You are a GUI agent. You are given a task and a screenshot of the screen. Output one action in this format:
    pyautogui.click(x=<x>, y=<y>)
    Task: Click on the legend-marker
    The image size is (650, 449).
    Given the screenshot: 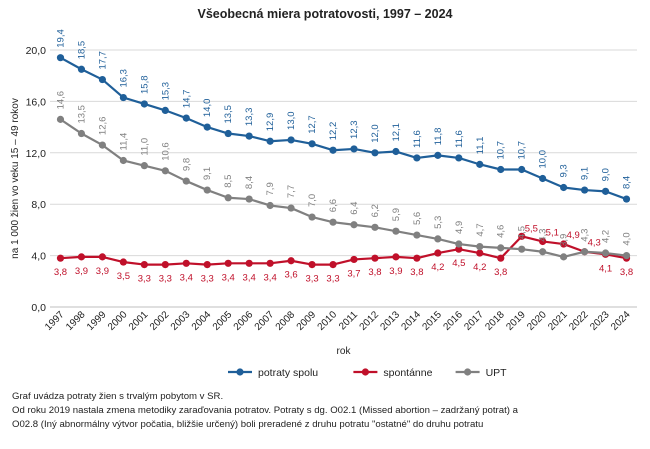 What is the action you would take?
    pyautogui.click(x=365, y=372)
    